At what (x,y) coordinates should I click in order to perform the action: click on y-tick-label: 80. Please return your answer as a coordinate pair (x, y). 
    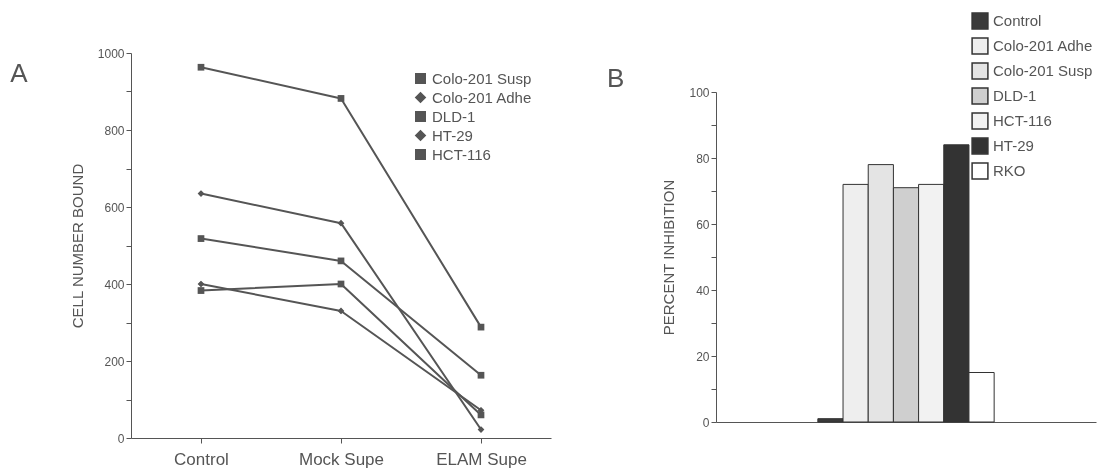
    Looking at the image, I should click on (703, 158).